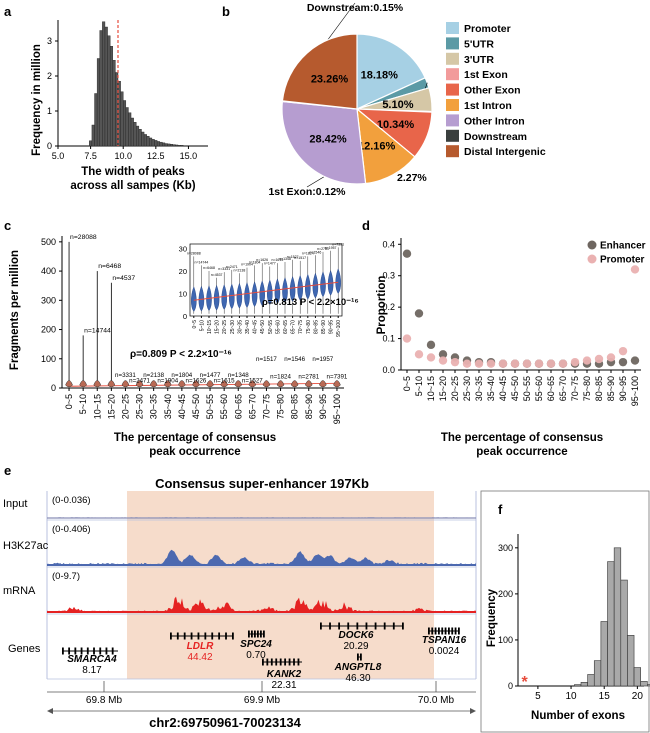 The height and width of the screenshot is (733, 650). What do you see at coordinates (111, 406) in the screenshot?
I see `c-xtick-label: 15~20` at bounding box center [111, 406].